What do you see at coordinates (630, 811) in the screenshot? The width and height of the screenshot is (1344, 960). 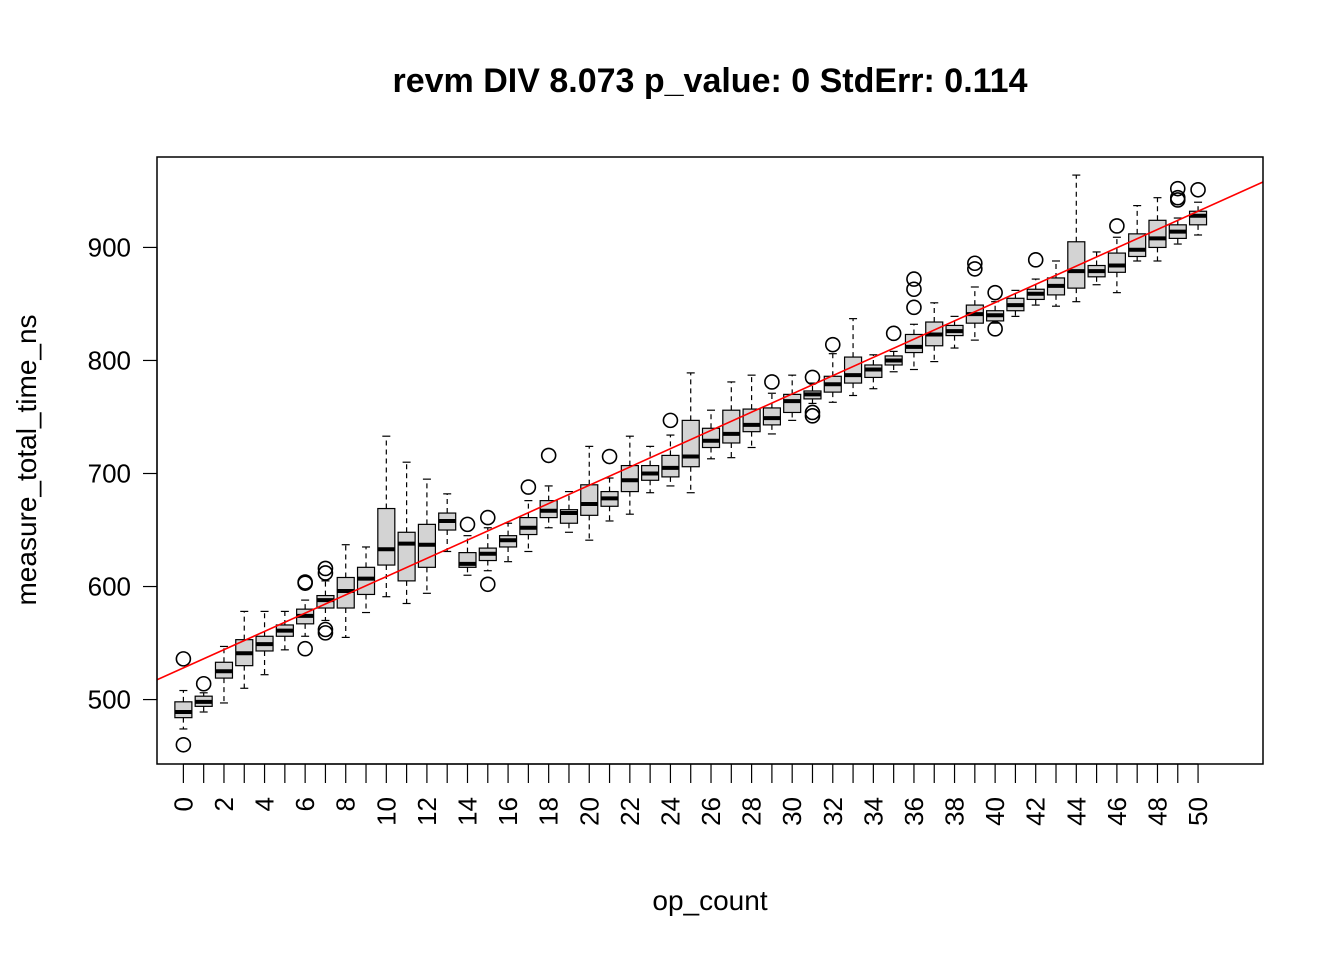 I see `x-tick-label: 22` at bounding box center [630, 811].